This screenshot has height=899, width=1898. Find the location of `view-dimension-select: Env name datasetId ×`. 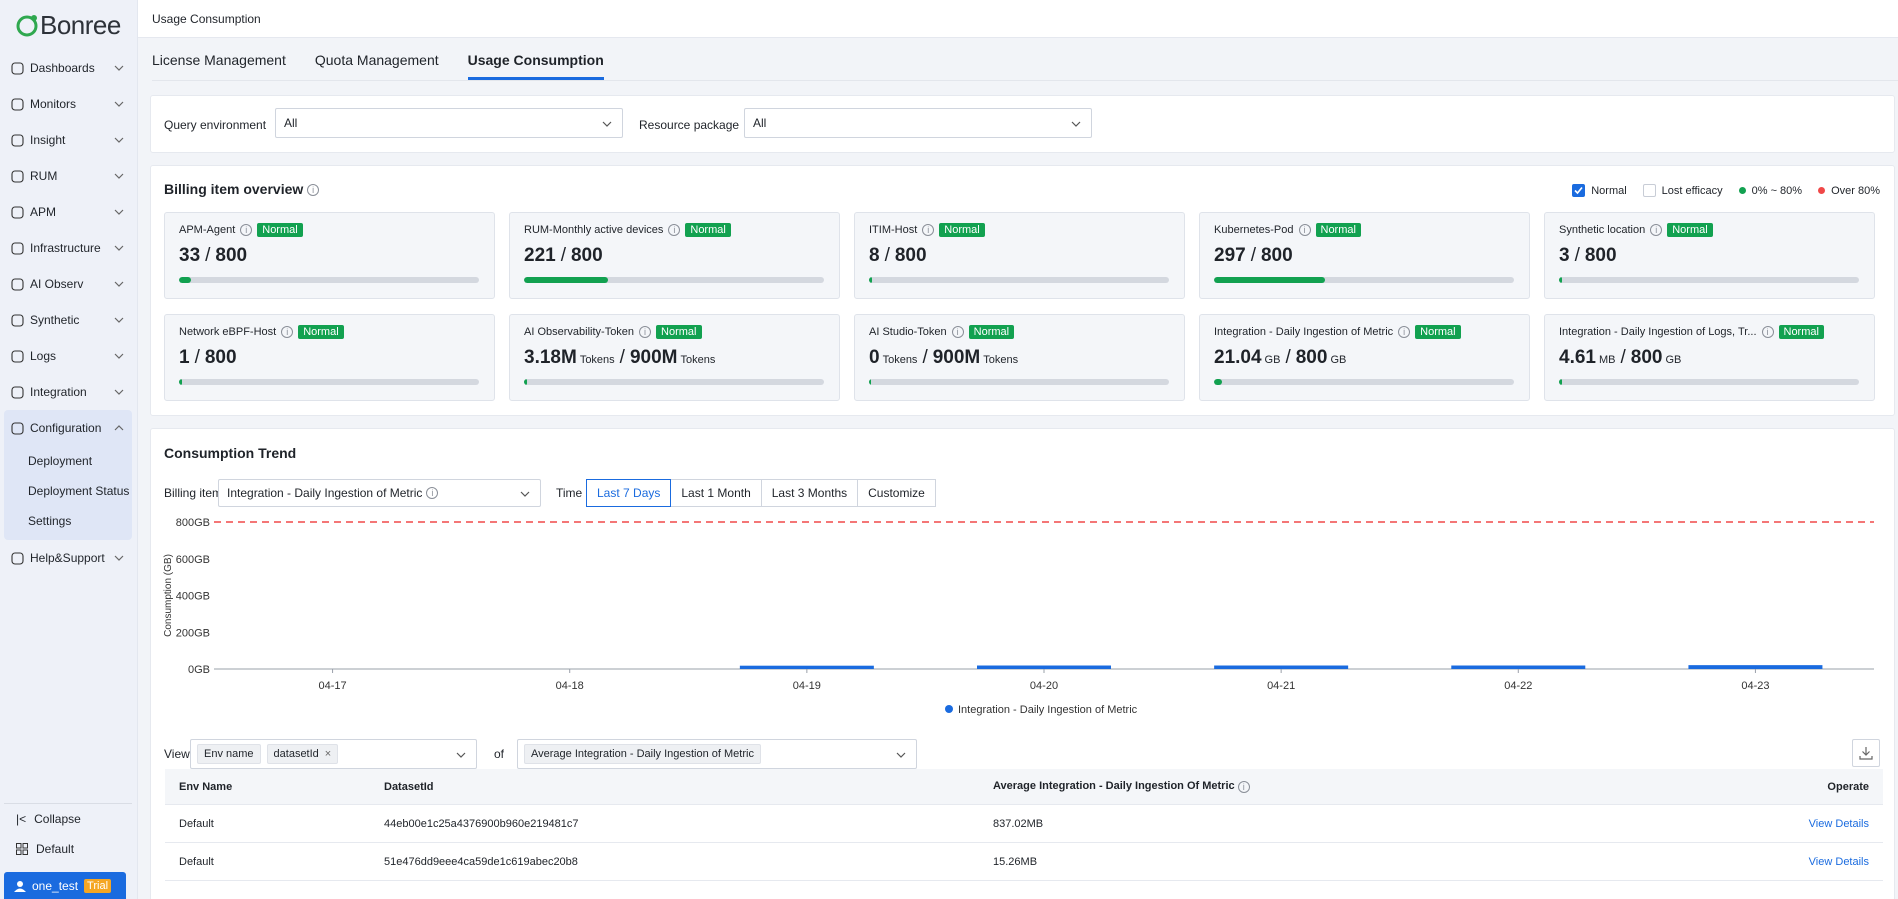

view-dimension-select: Env name datasetId × is located at coordinates (333, 754).